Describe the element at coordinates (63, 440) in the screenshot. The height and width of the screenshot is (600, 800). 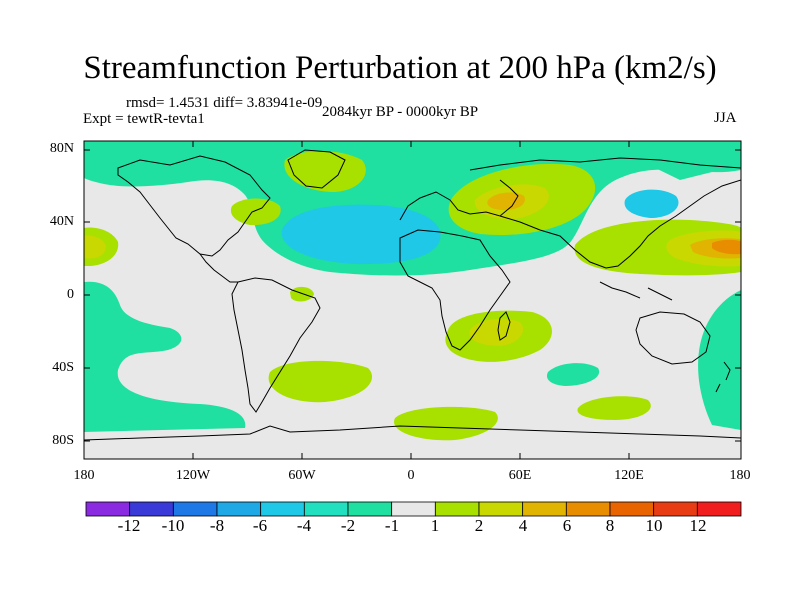
I see `lat-label-80s: 80S` at that location.